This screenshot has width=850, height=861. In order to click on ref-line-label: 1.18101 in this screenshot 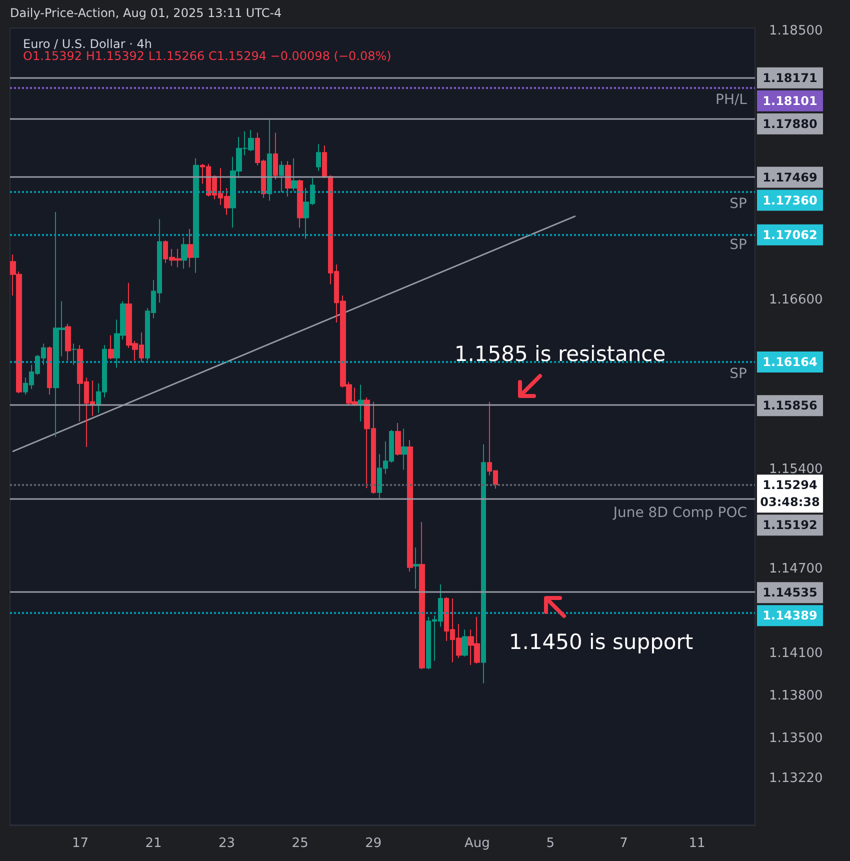, I will do `click(790, 101)`.